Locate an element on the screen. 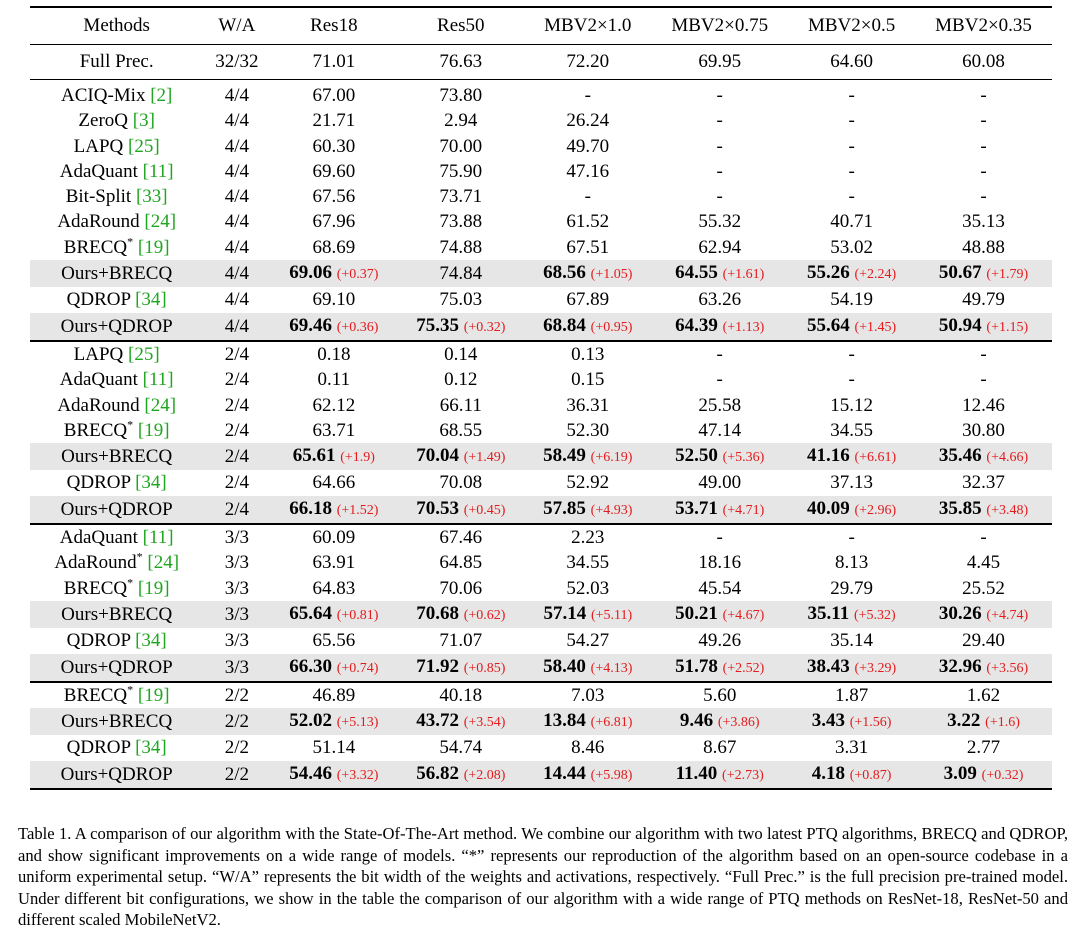 Image resolution: width=1080 pixels, height=949 pixels. table-cell: 54.19 is located at coordinates (851, 299).